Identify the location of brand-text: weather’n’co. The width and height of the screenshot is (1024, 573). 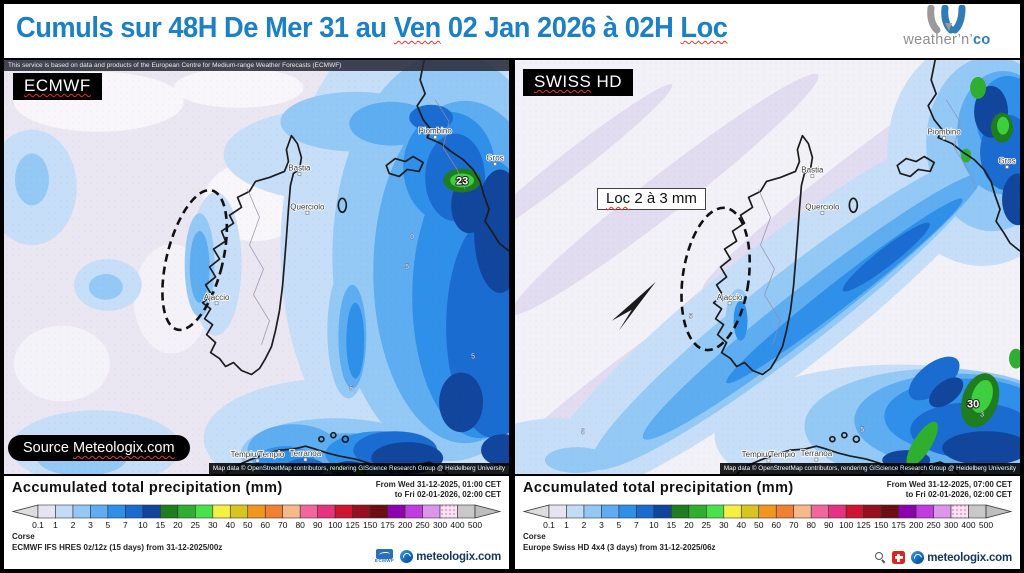
(947, 40).